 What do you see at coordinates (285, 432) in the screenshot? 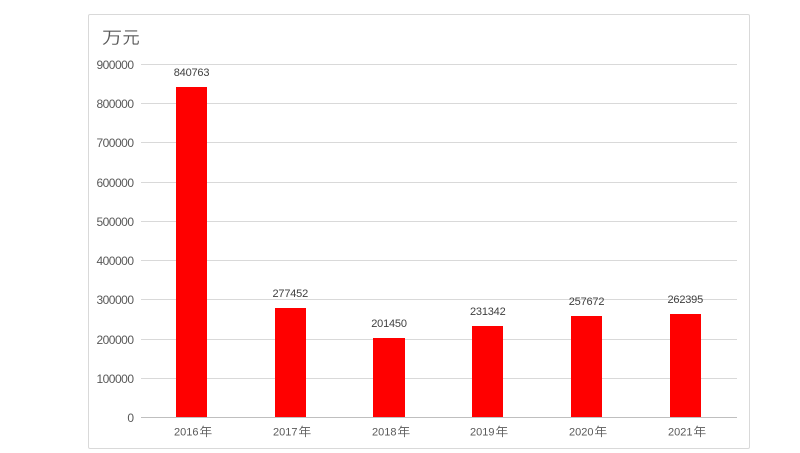
I see `svg-text: 2017` at bounding box center [285, 432].